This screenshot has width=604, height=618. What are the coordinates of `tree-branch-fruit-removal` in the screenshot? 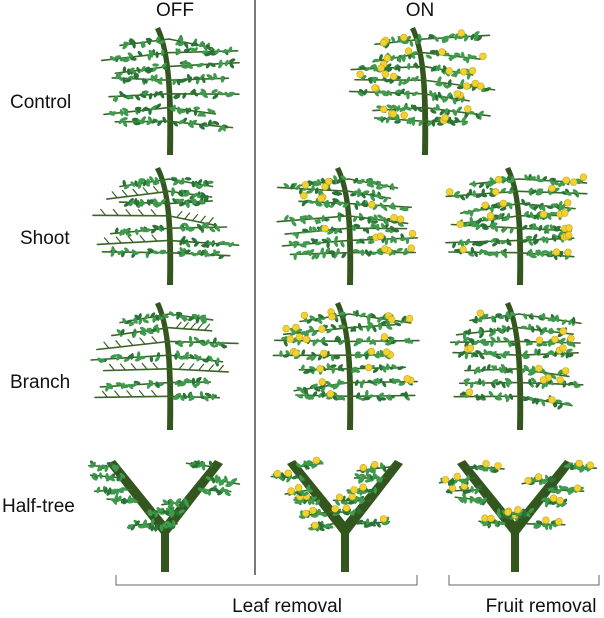 It's located at (517, 366).